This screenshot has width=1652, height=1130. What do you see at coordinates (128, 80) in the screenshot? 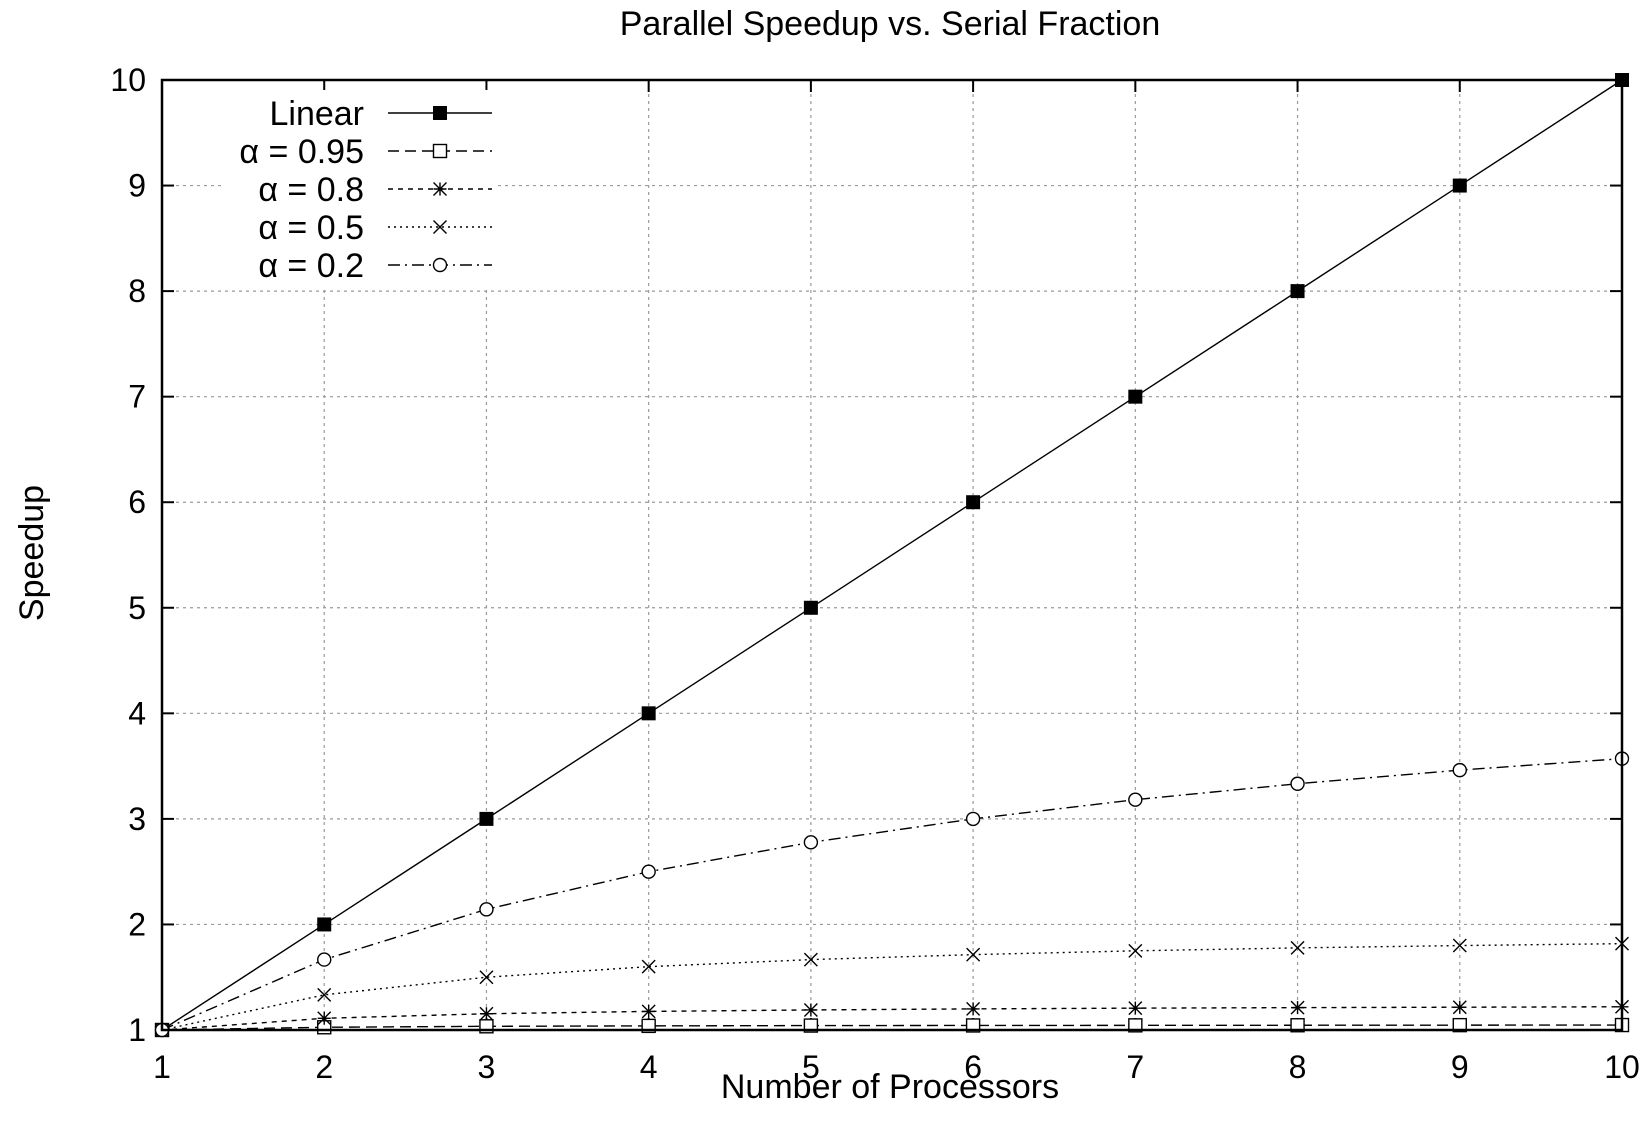
I see `y-tick-label: 10` at bounding box center [128, 80].